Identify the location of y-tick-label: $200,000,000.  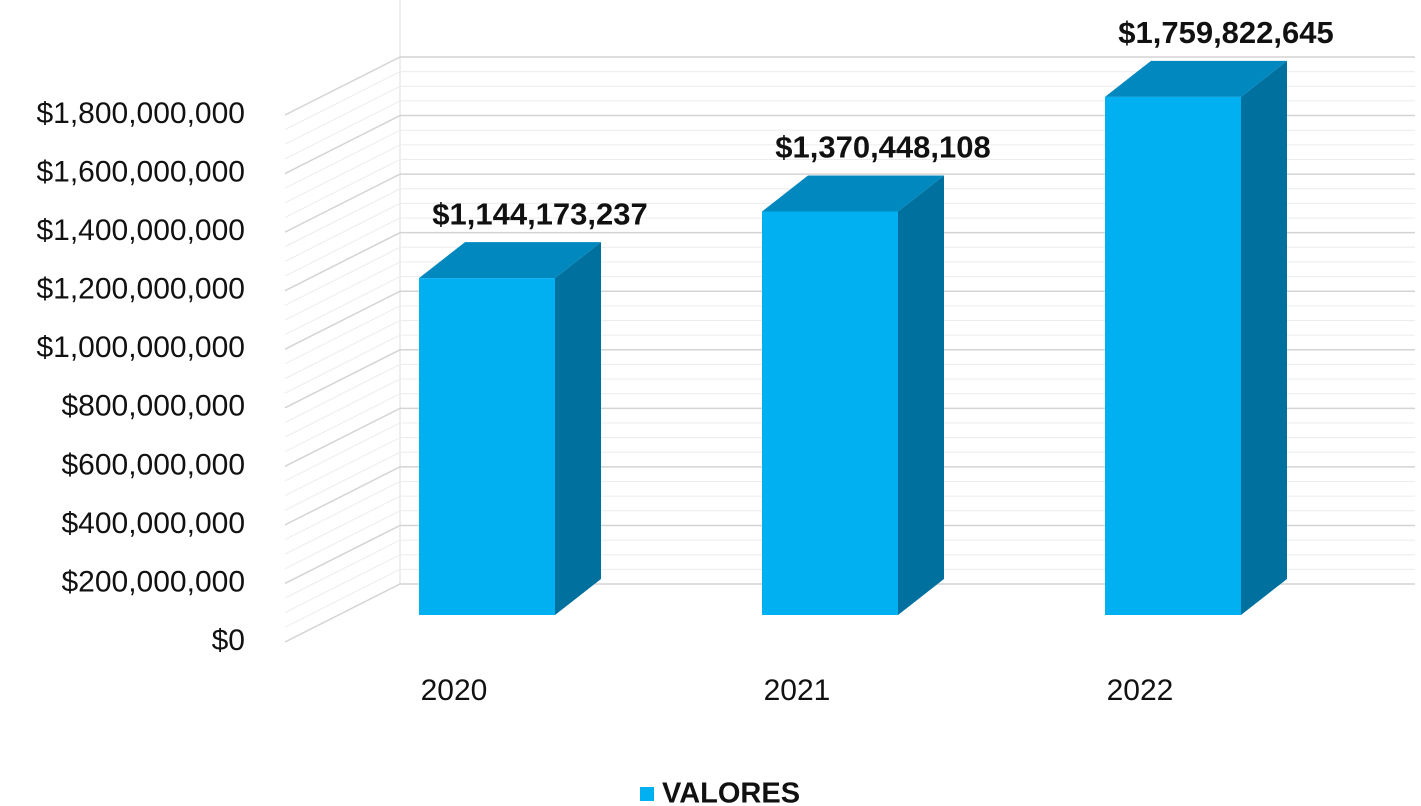
(153, 581).